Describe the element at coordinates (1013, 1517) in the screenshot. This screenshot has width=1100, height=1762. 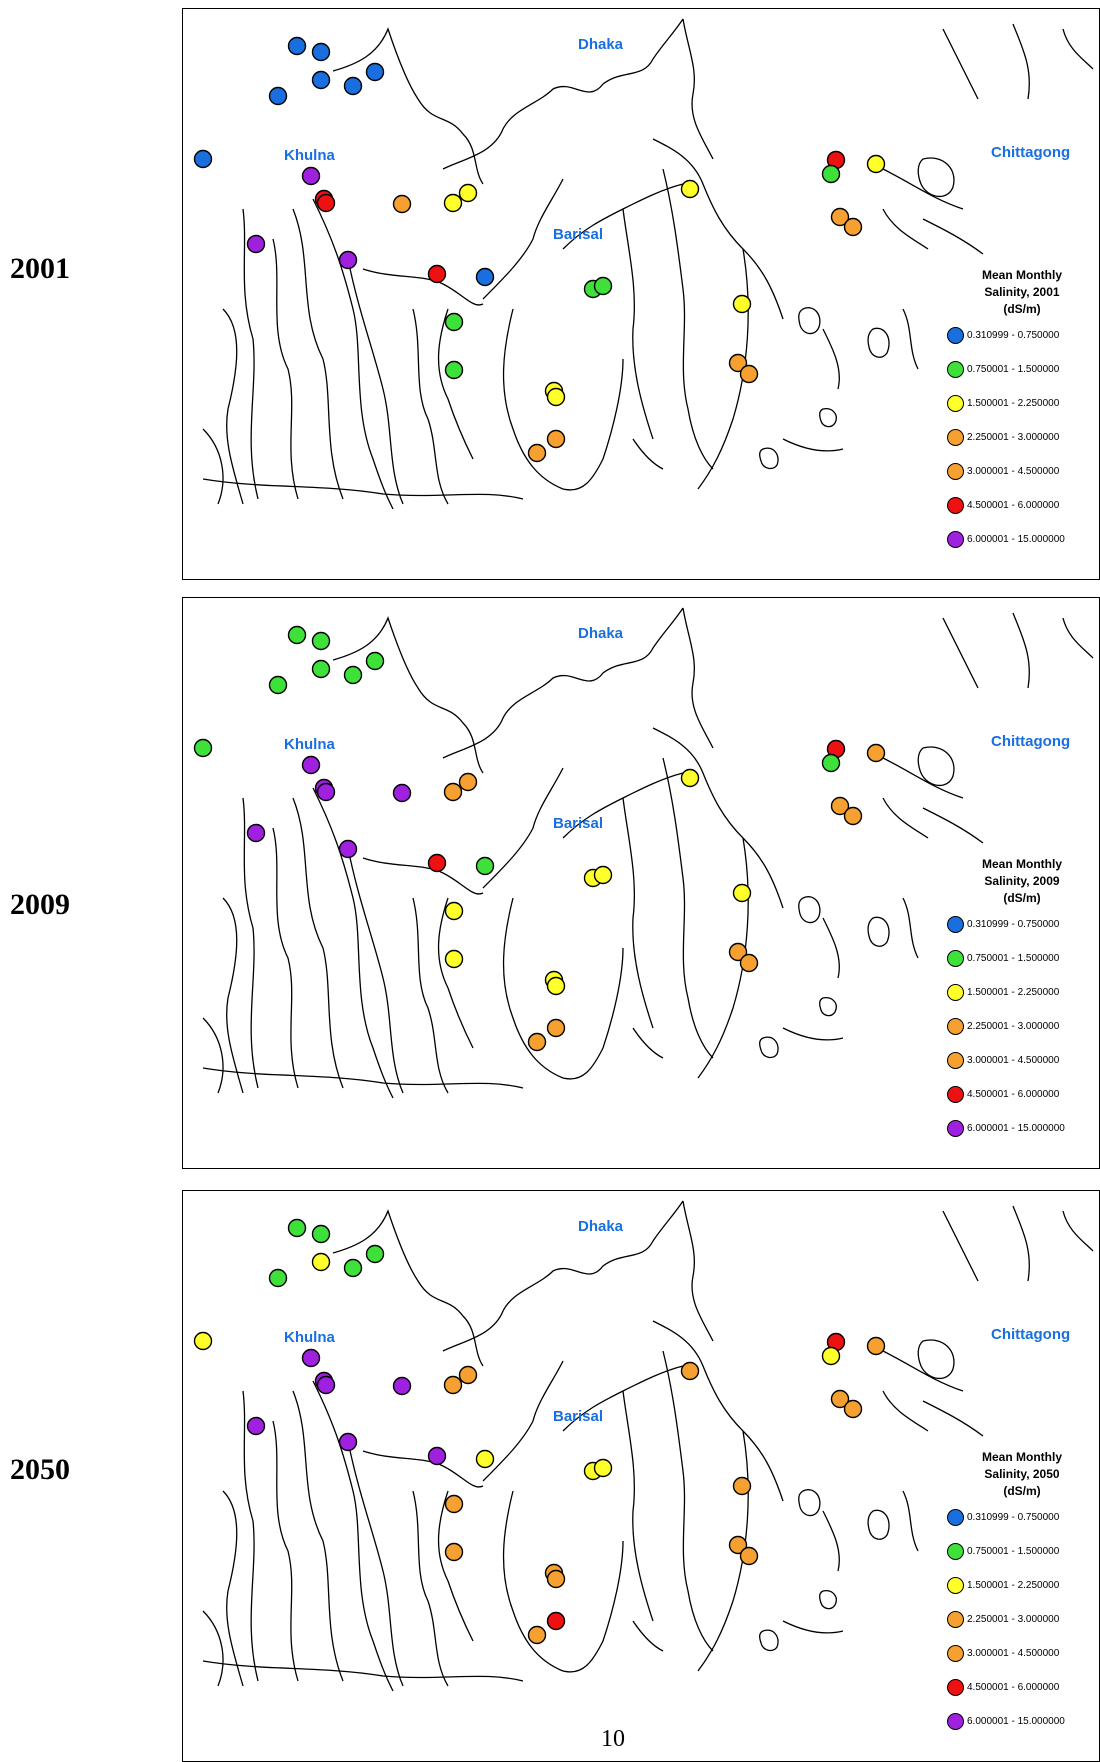
I see `legend-label: 0.310999 - 0.750000` at that location.